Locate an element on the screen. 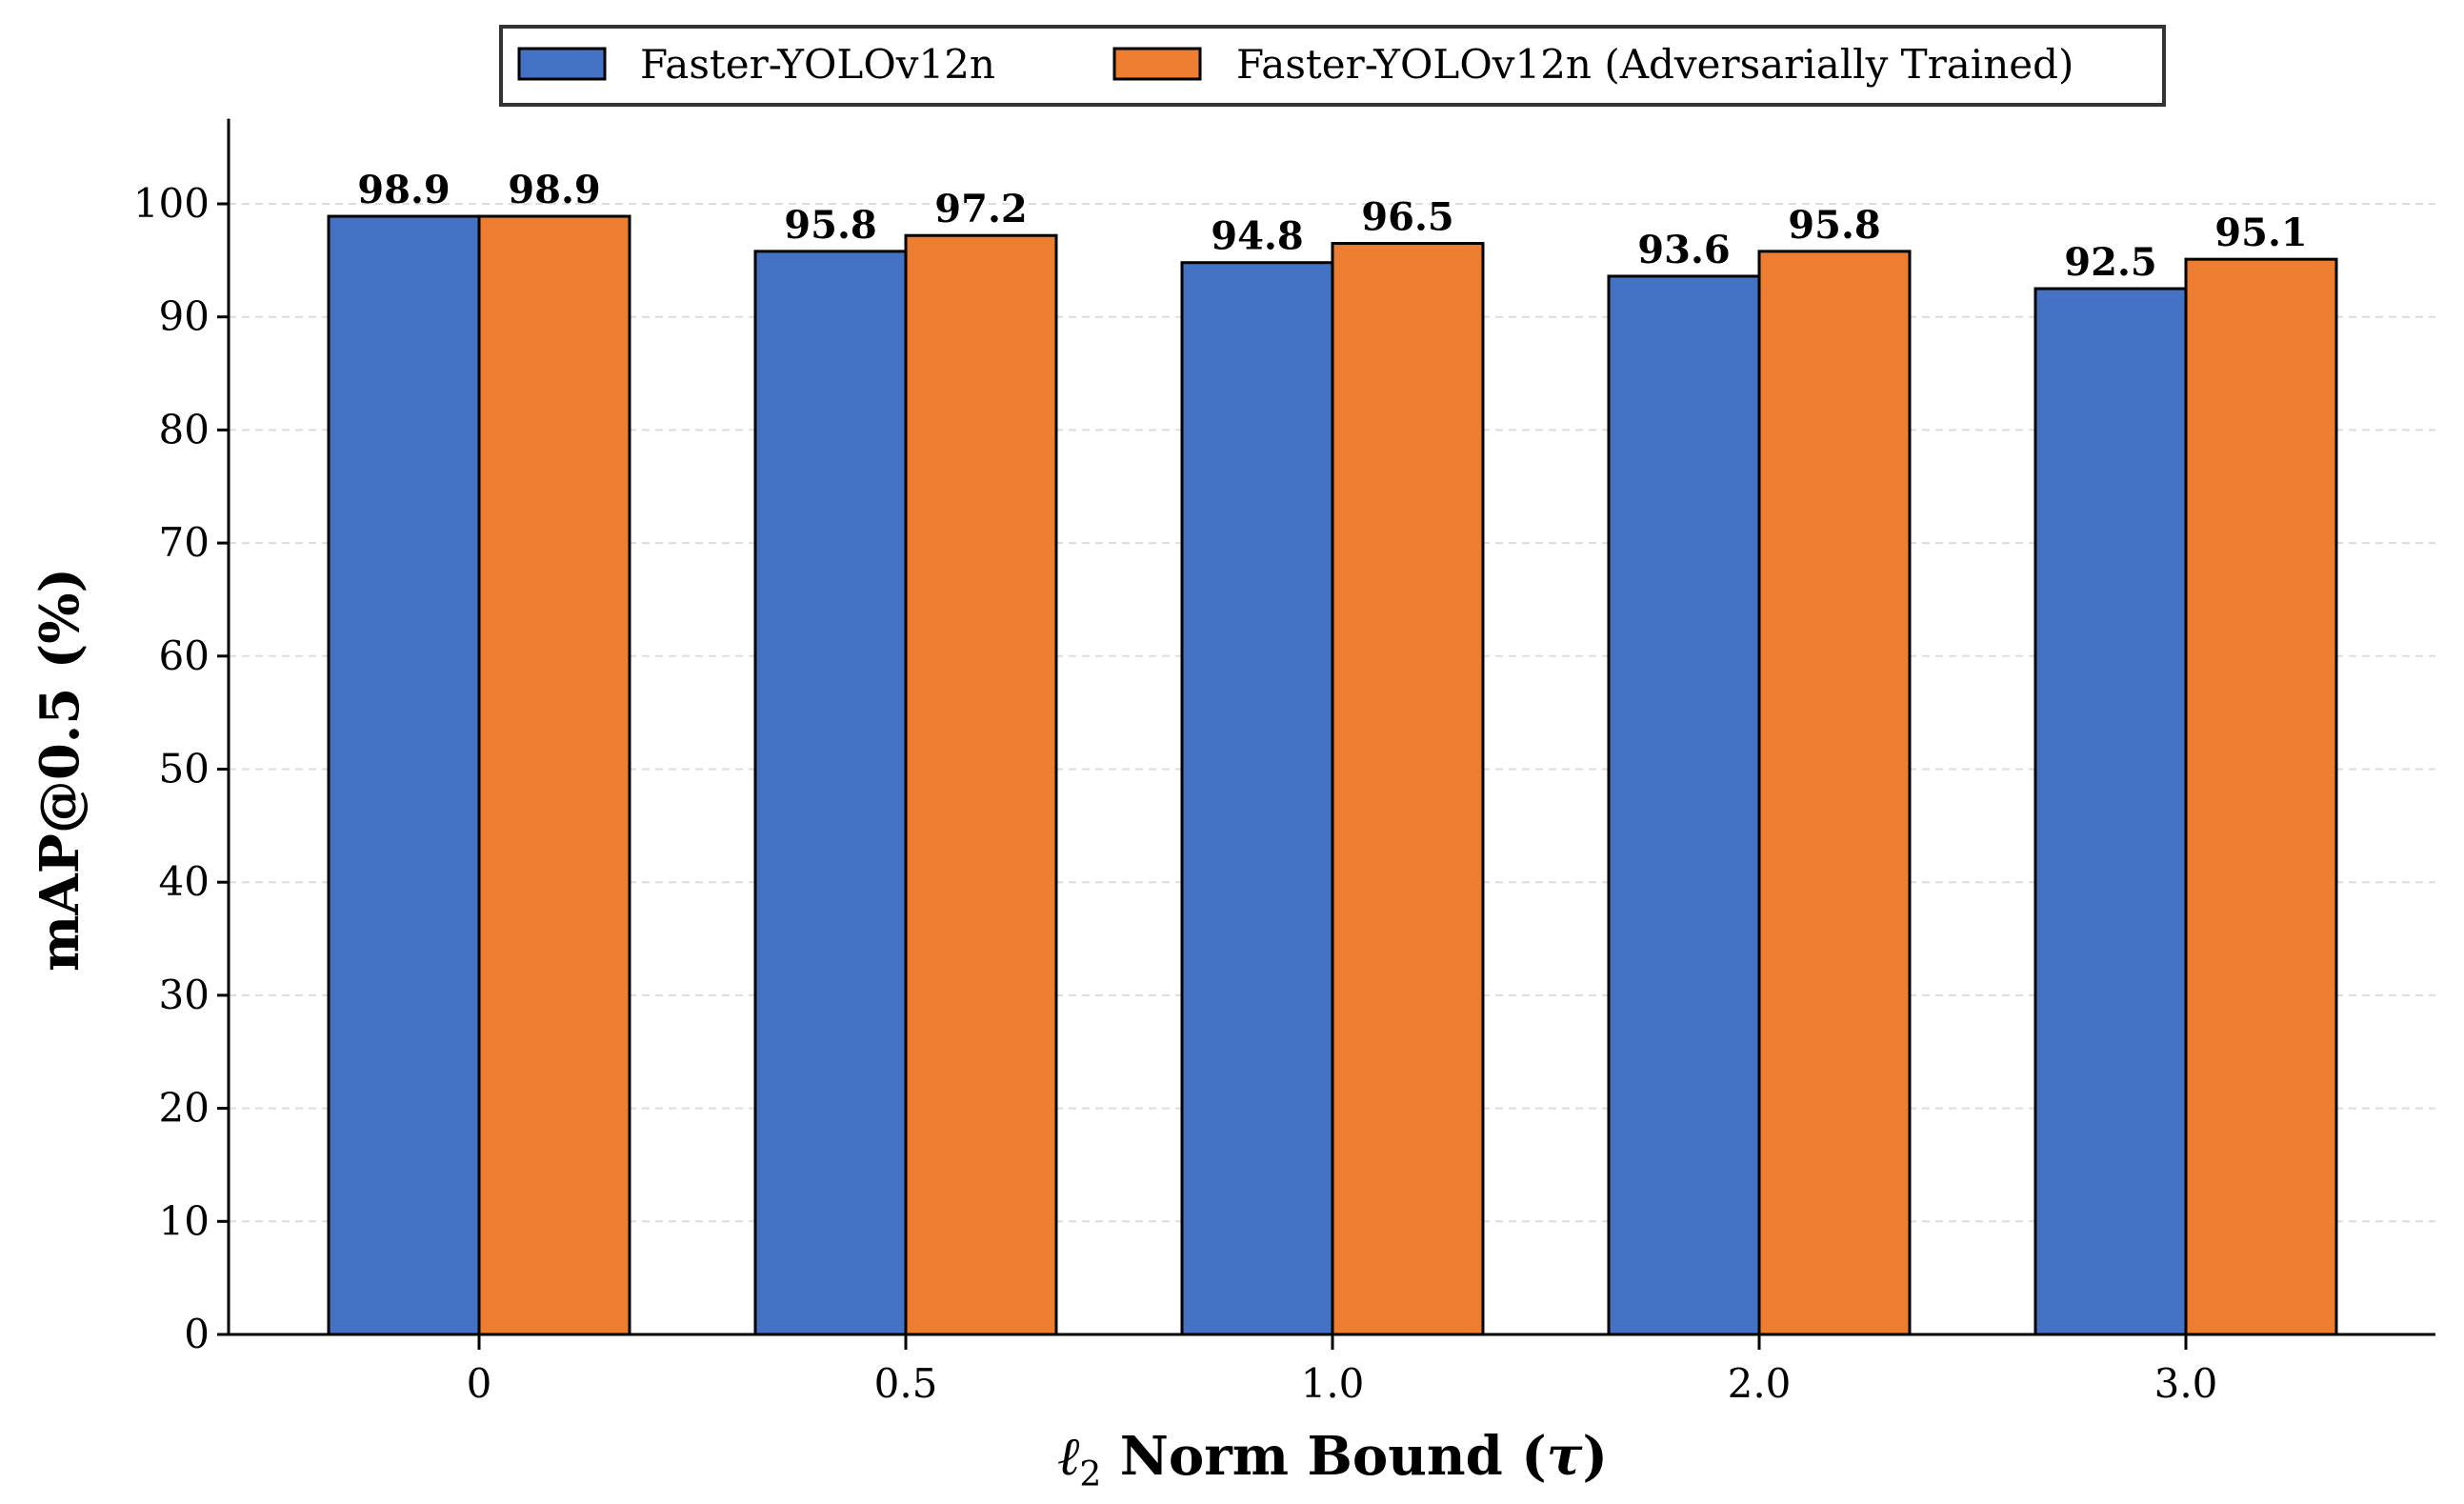 The image size is (2464, 1504). y-tick-label: 20 is located at coordinates (184, 1108).